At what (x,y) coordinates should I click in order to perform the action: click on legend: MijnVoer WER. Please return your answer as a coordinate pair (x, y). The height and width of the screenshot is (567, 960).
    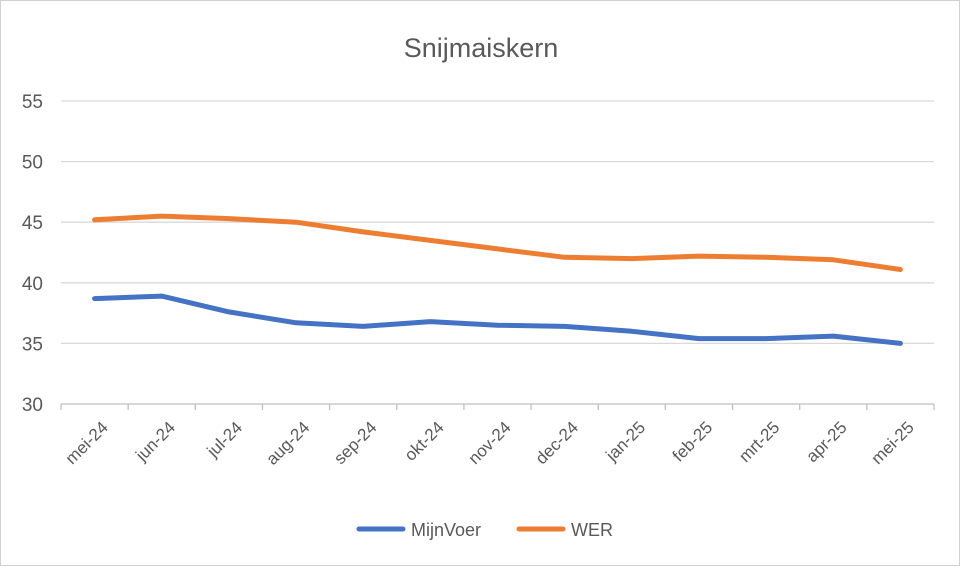
    Looking at the image, I should click on (484, 530).